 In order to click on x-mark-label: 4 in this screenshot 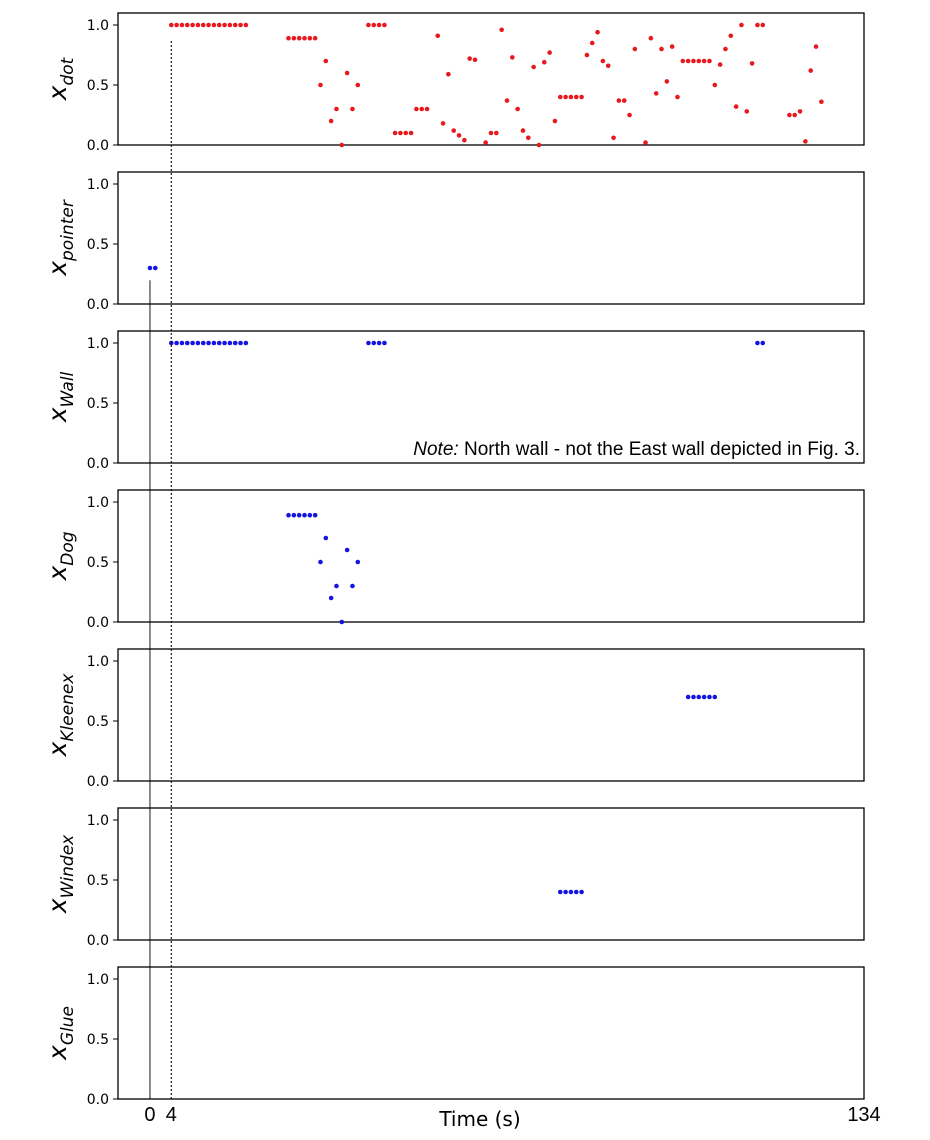, I will do `click(171, 1115)`.